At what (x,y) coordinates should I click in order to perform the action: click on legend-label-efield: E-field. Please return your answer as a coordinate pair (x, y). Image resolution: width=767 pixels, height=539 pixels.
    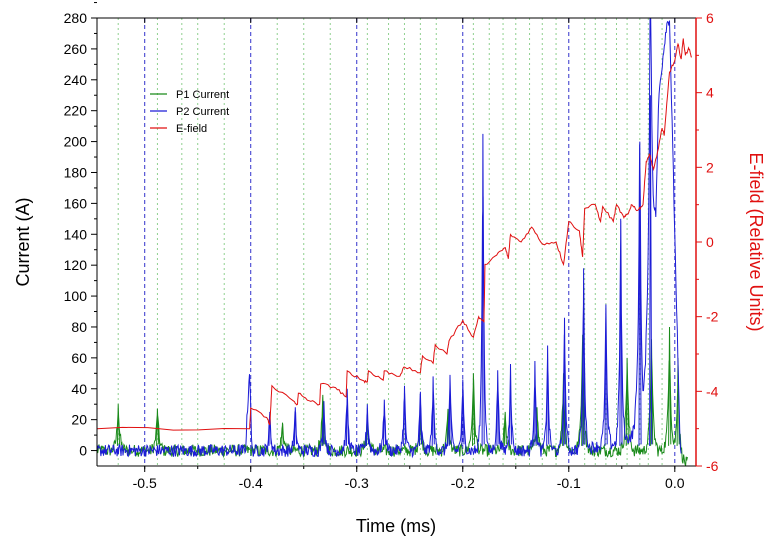
    Looking at the image, I should click on (191, 129).